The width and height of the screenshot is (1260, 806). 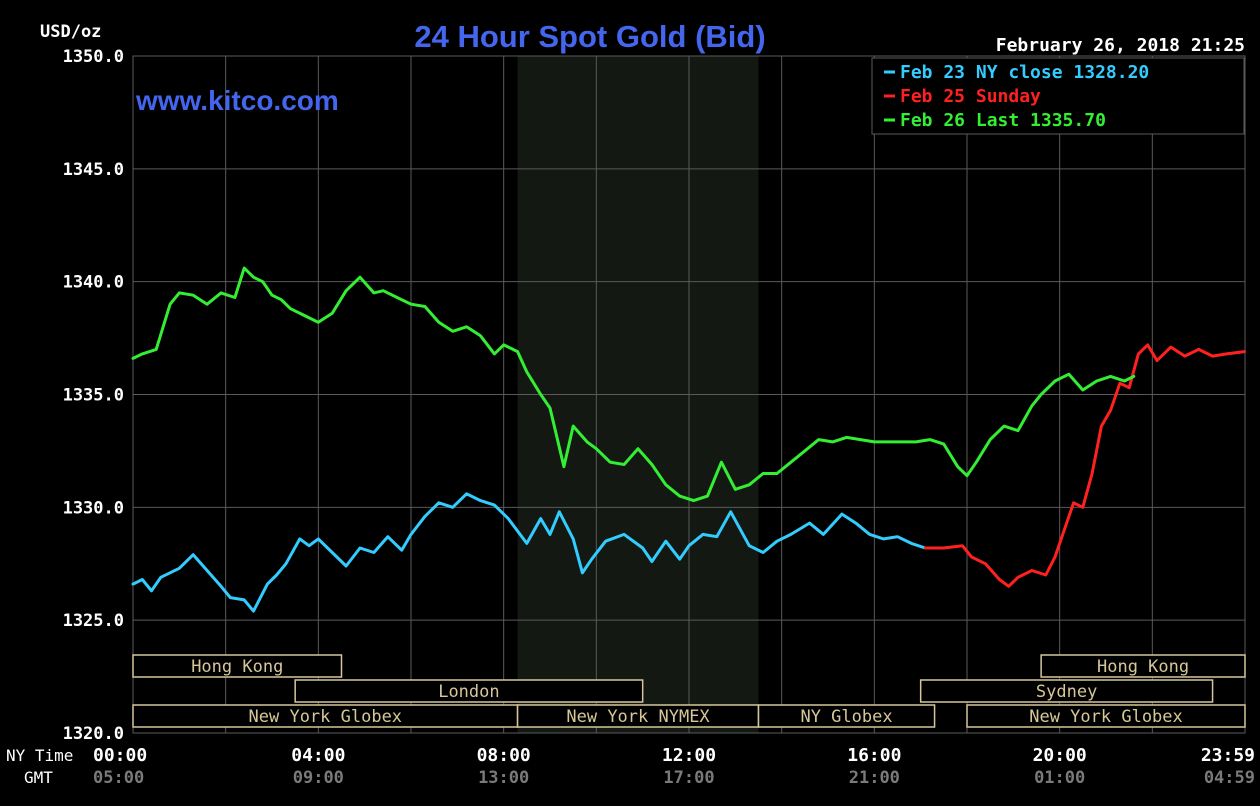 What do you see at coordinates (1120, 45) in the screenshot?
I see `chart-timestamp: February 26, 2018 21:25` at bounding box center [1120, 45].